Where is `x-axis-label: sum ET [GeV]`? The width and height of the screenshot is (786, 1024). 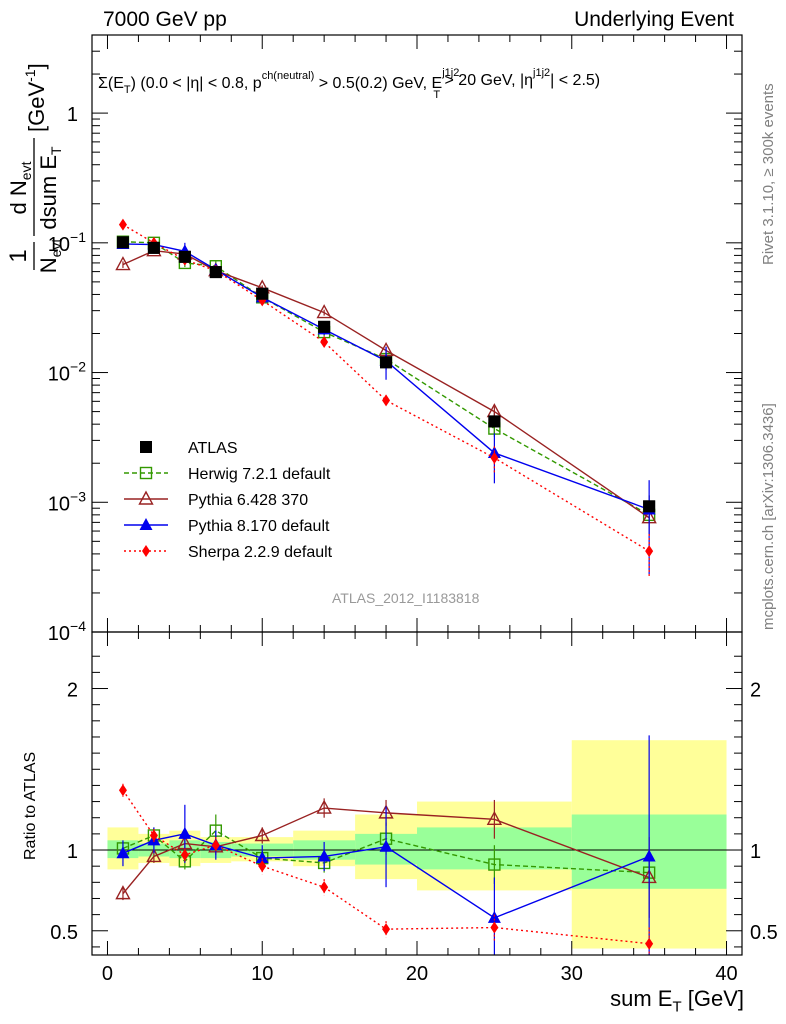
x-axis-label: sum ET [GeV] is located at coordinates (677, 1001).